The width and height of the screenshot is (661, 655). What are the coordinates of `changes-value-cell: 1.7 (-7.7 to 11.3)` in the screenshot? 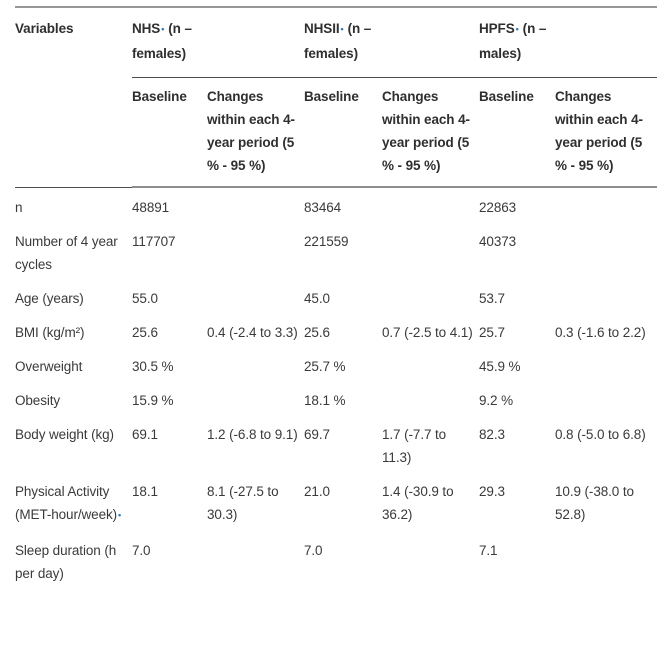 It's located at (430, 446).